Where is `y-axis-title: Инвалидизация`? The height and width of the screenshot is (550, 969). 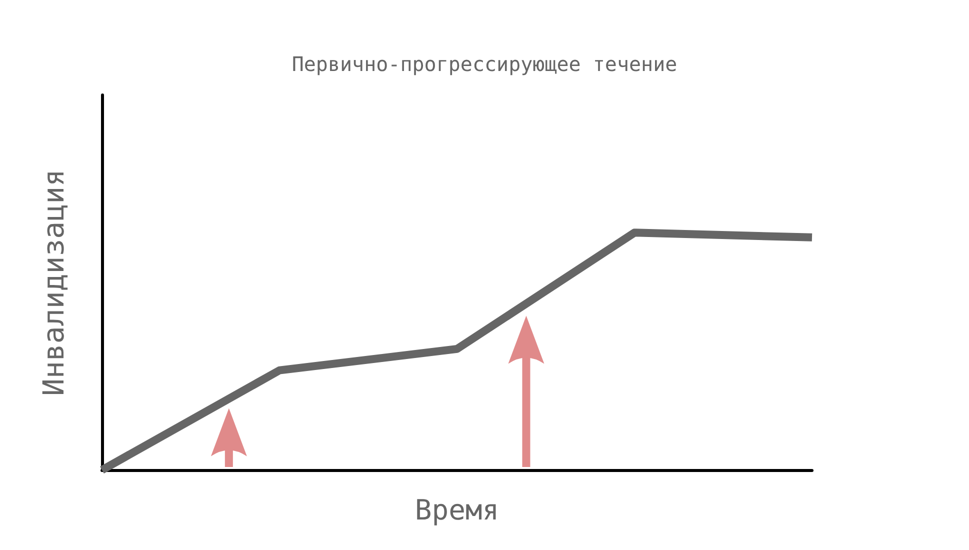
y-axis-title: Инвалидизация is located at coordinates (53, 282).